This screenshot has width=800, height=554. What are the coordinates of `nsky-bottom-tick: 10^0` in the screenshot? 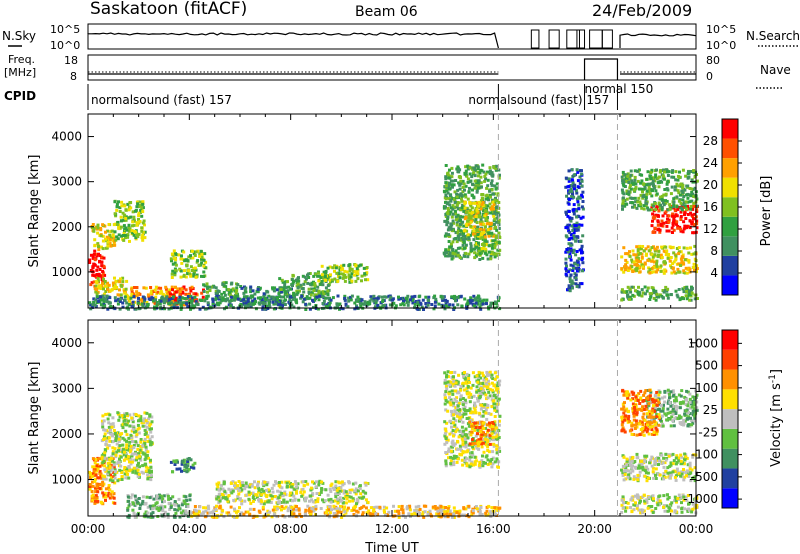 It's located at (65, 45).